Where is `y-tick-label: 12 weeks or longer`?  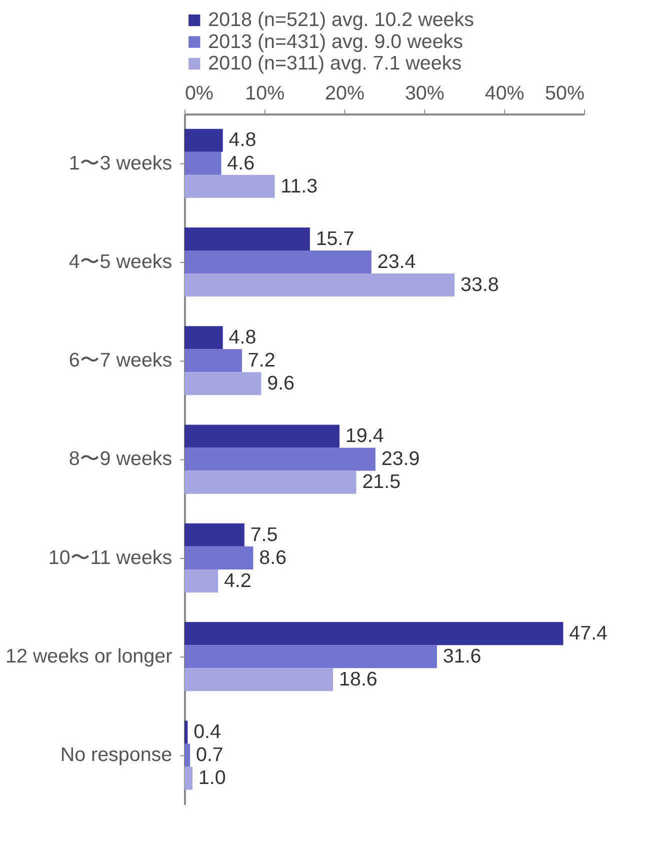
y-tick-label: 12 weeks or longer is located at coordinates (89, 657).